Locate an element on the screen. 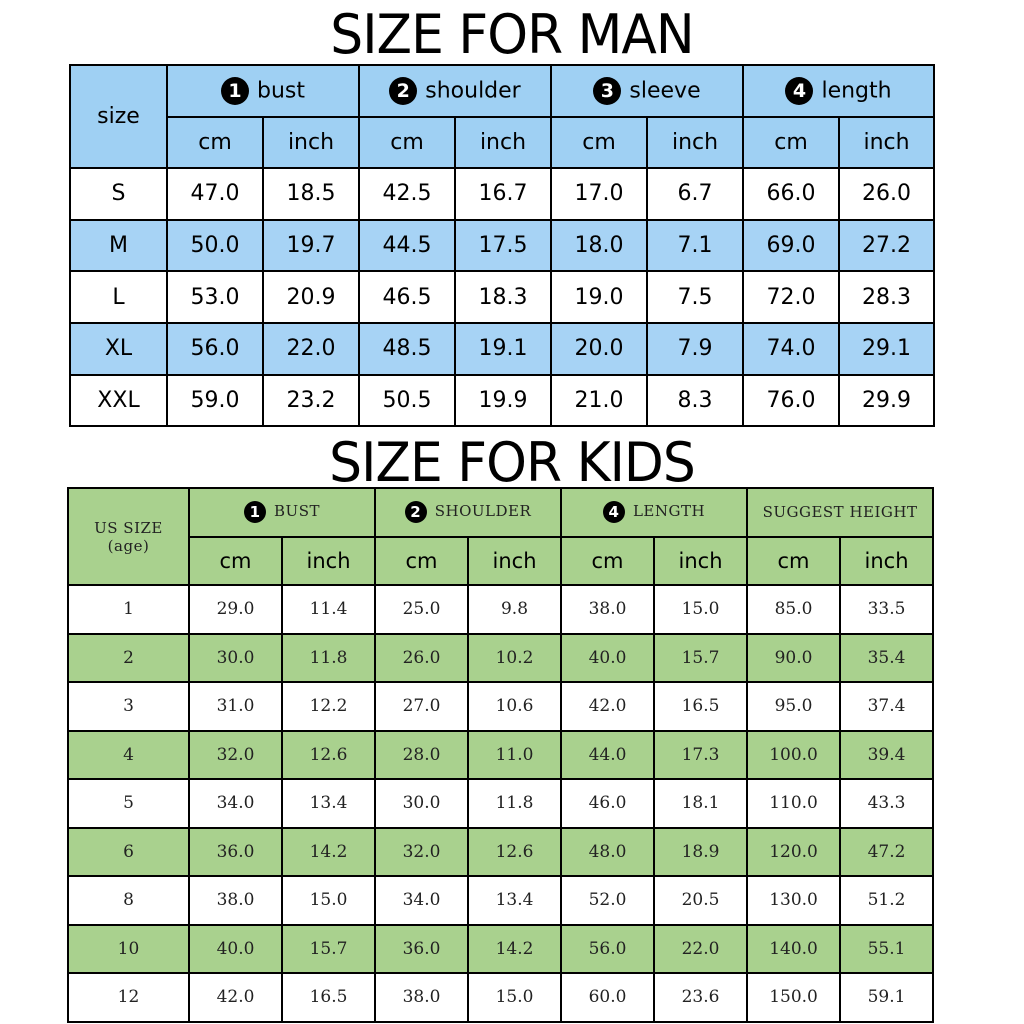 Image resolution: width=1024 pixels, height=1024 pixels. table-row: S 47.0 18.5 42.5 16.7 17.0 6.7 66.0 26.0 is located at coordinates (502, 194).